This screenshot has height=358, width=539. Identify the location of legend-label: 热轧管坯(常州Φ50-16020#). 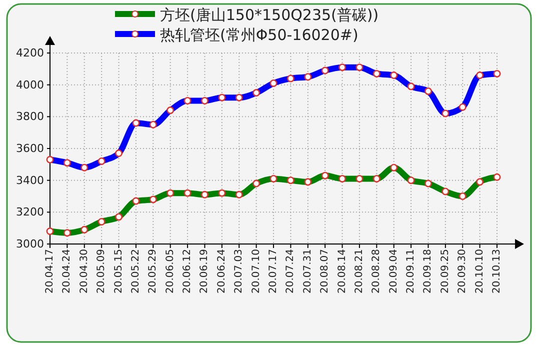
(259, 35).